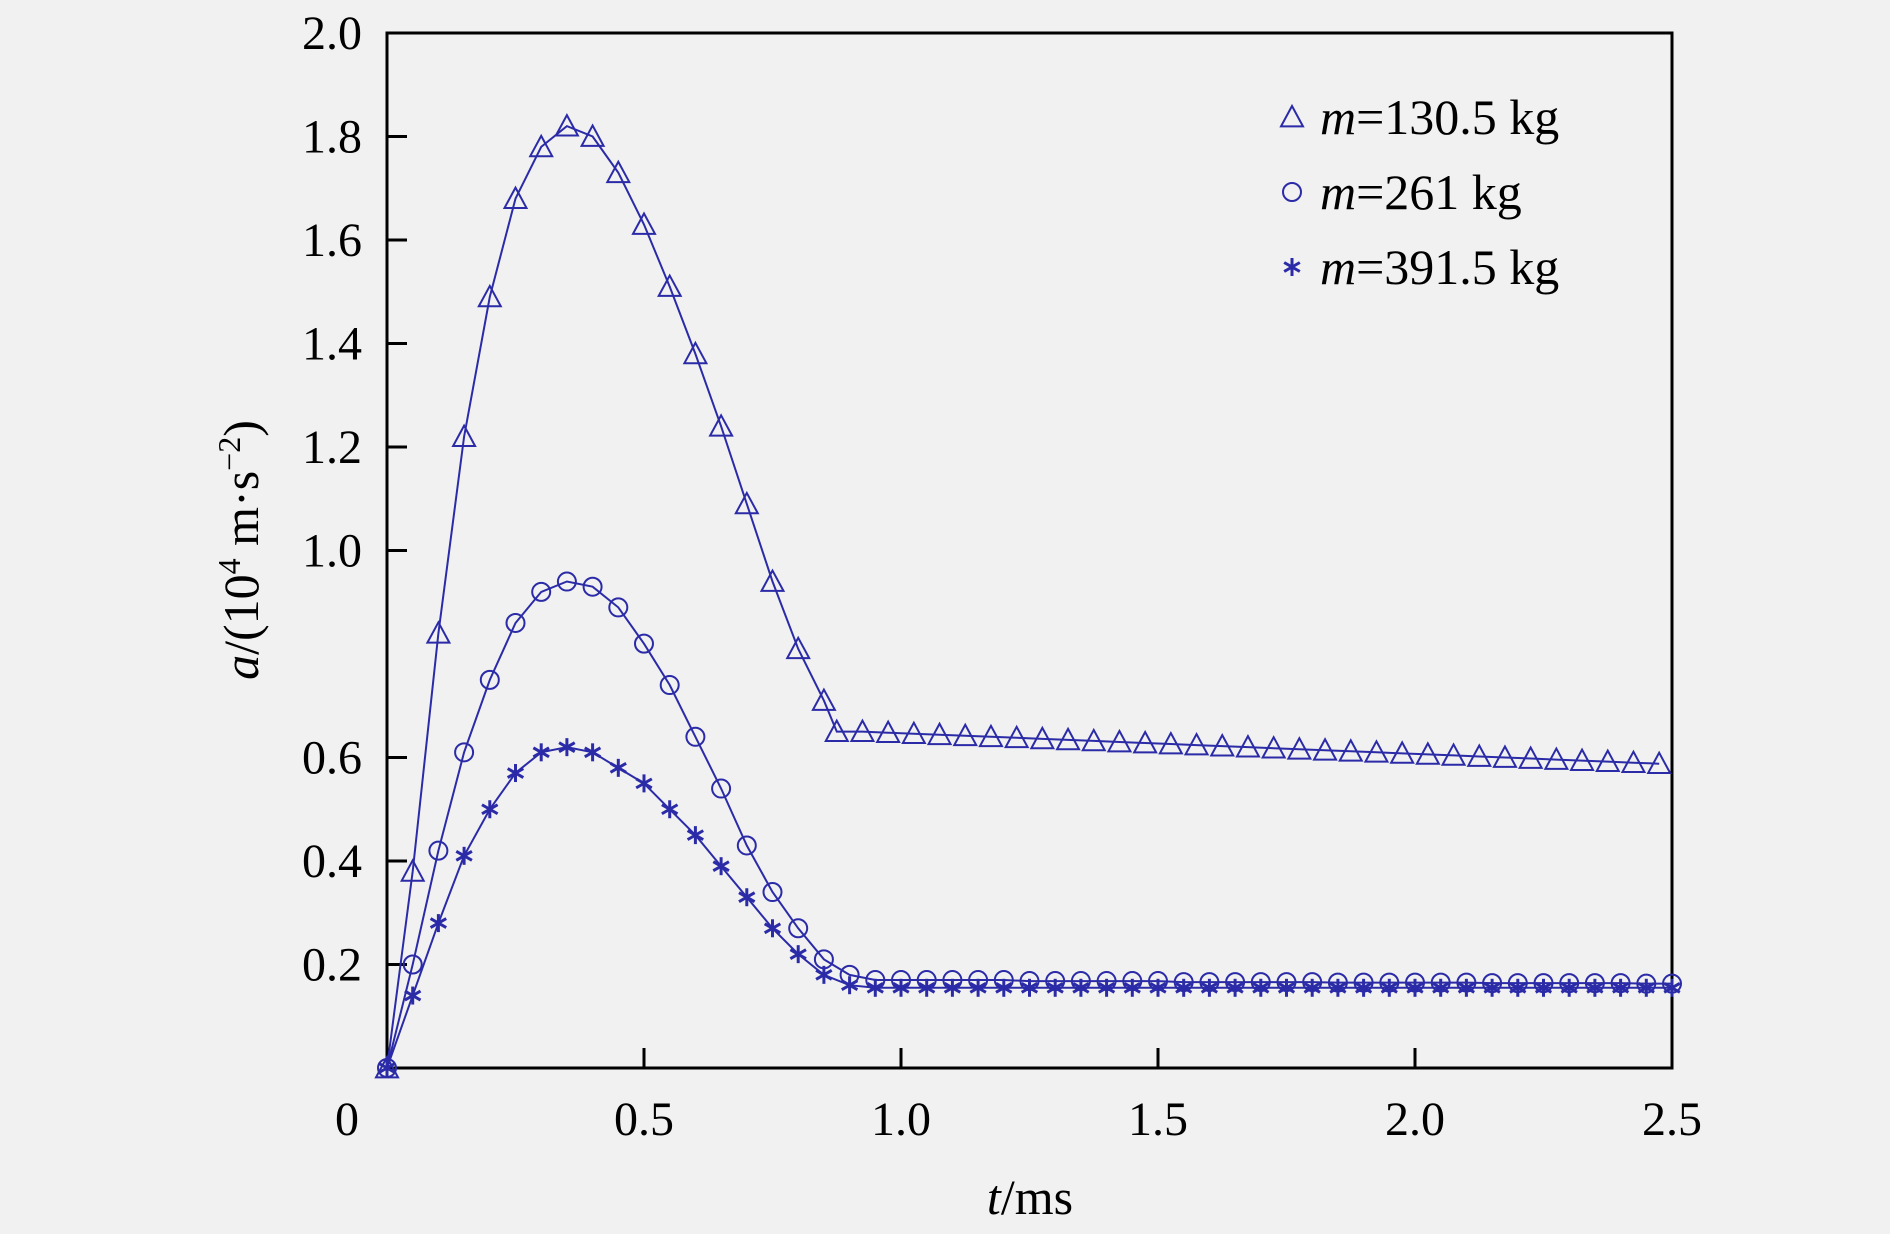  What do you see at coordinates (347, 1119) in the screenshot?
I see `x-tick-label: 0` at bounding box center [347, 1119].